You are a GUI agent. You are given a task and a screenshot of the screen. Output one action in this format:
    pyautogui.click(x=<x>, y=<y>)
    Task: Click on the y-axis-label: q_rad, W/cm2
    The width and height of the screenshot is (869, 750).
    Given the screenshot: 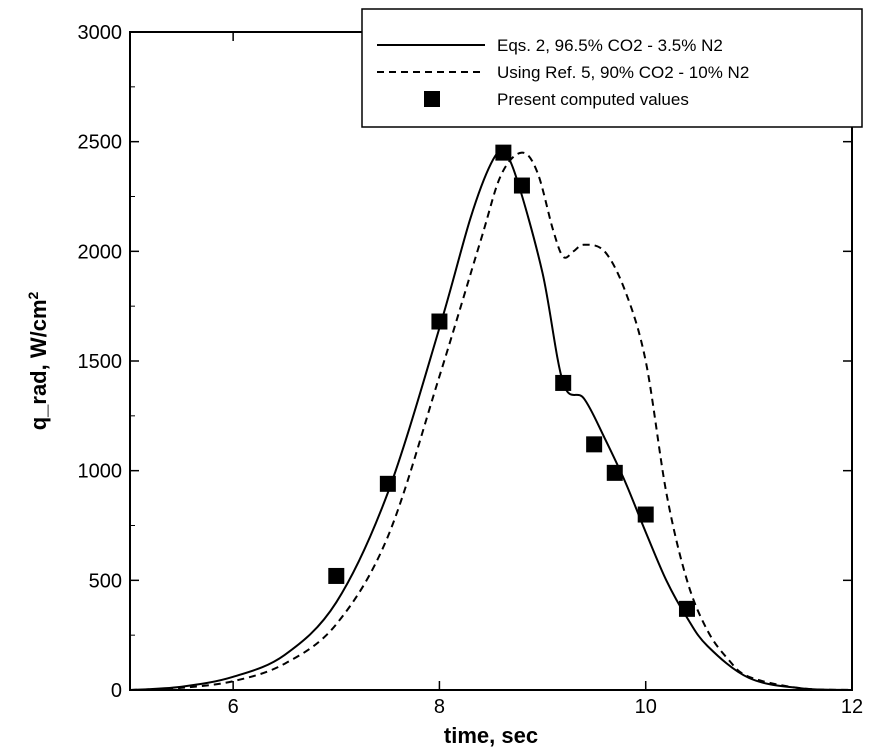 What is the action you would take?
    pyautogui.click(x=38, y=360)
    